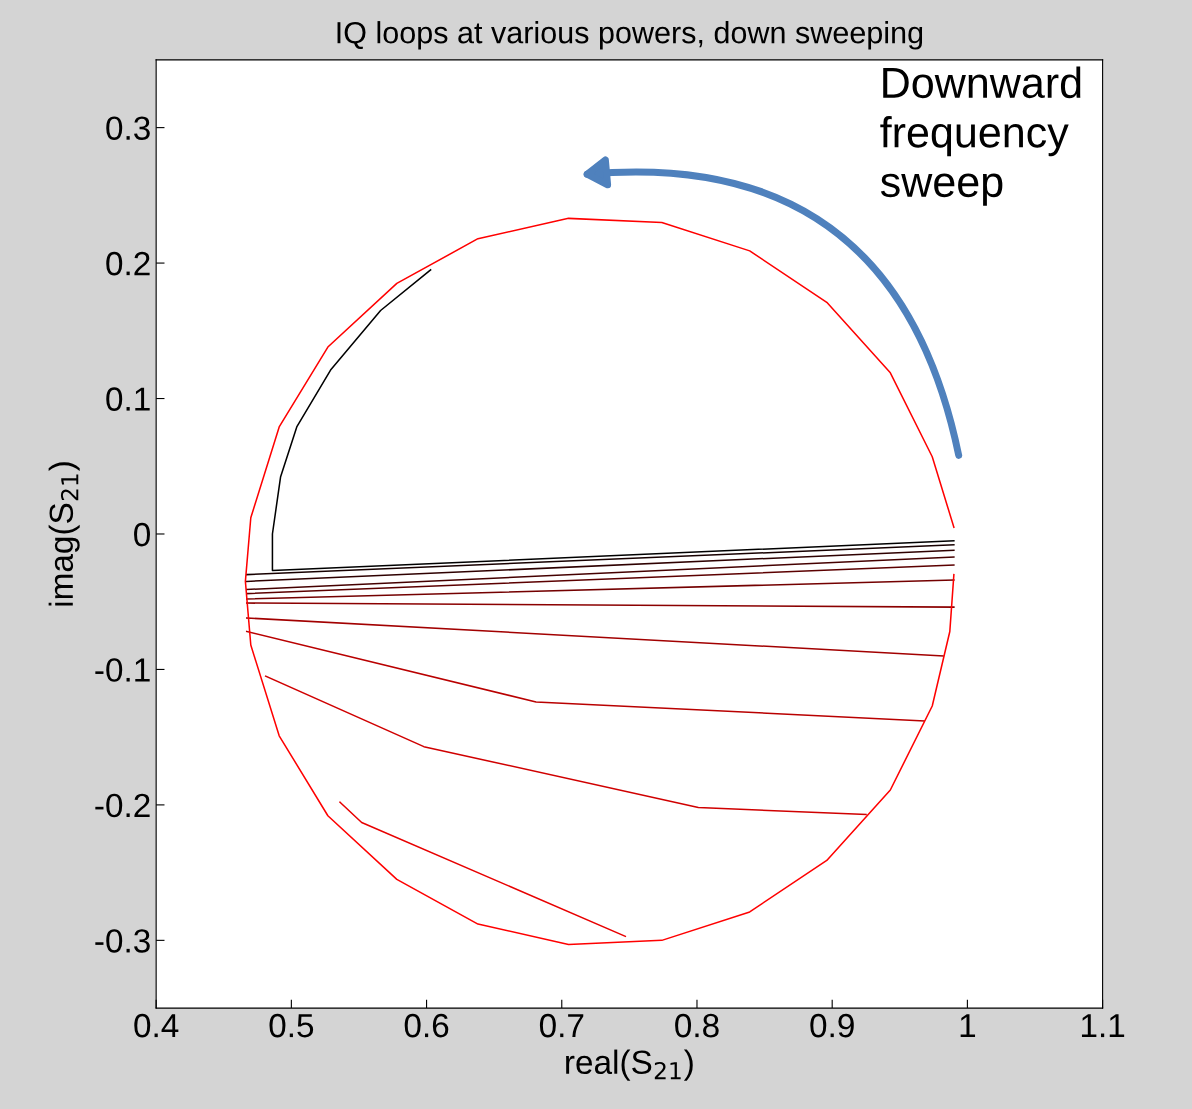  What do you see at coordinates (561, 1025) in the screenshot?
I see `x-tick-label: 0.7` at bounding box center [561, 1025].